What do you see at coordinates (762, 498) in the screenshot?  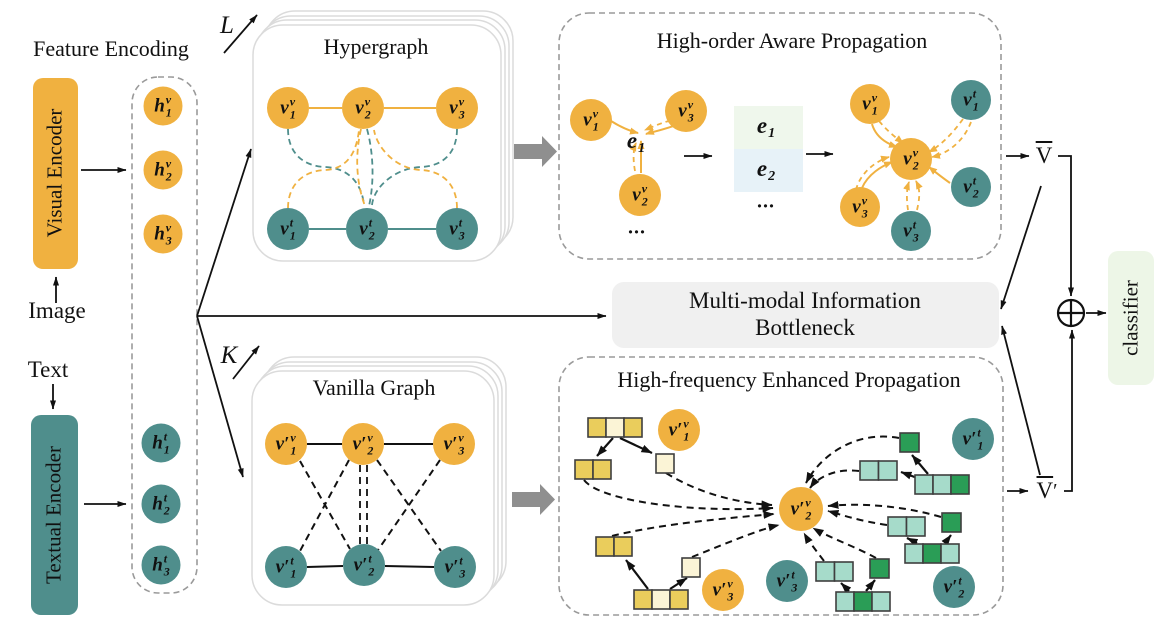 I see `high-freq-dashed-arrows` at bounding box center [762, 498].